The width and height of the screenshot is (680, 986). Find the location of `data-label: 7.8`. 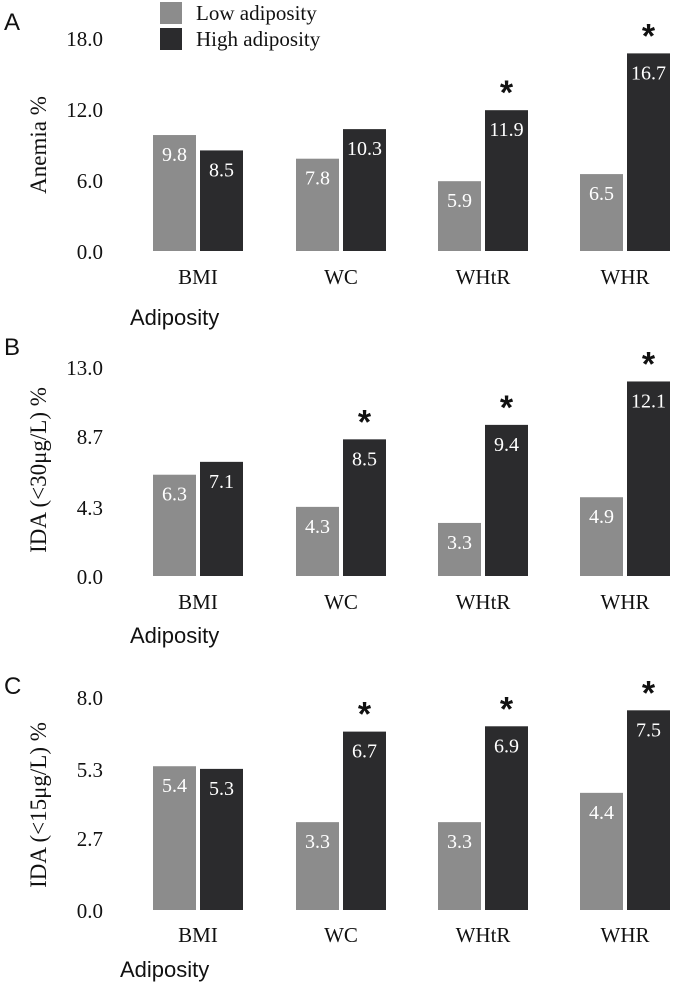

data-label: 7.8 is located at coordinates (317, 179).